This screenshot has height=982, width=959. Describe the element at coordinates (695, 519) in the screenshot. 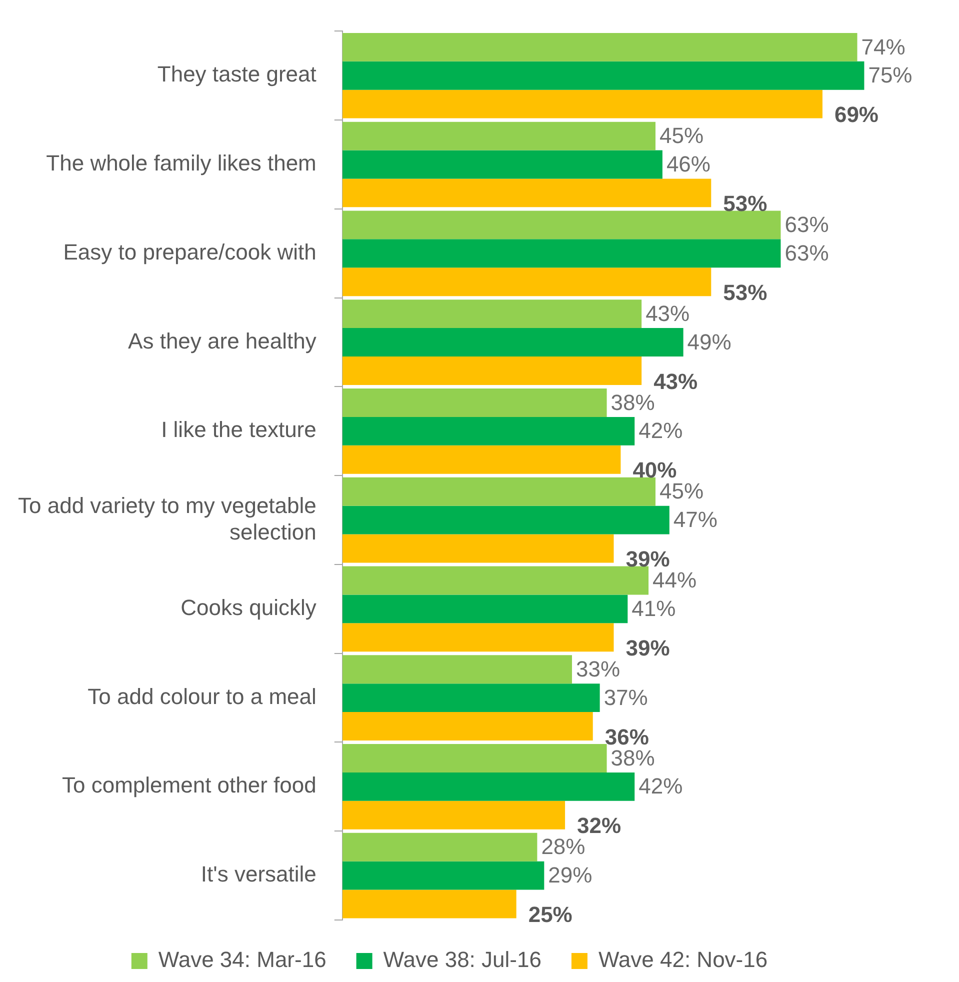

I see `data-label: 47%` at that location.